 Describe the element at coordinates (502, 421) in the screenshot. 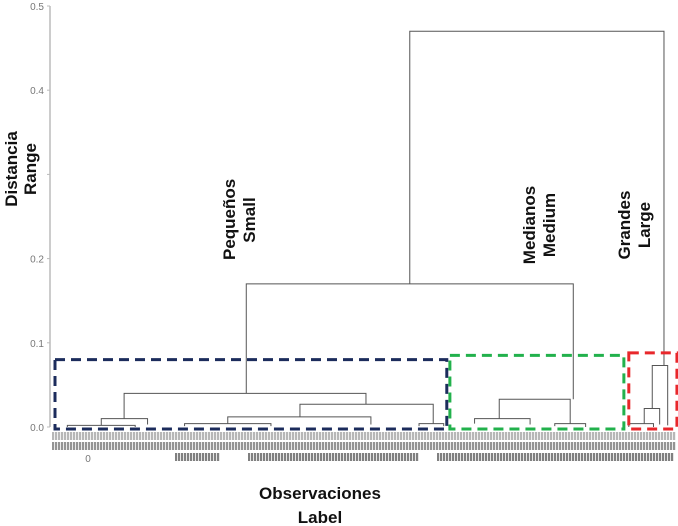

I see `dendrogram-link` at that location.